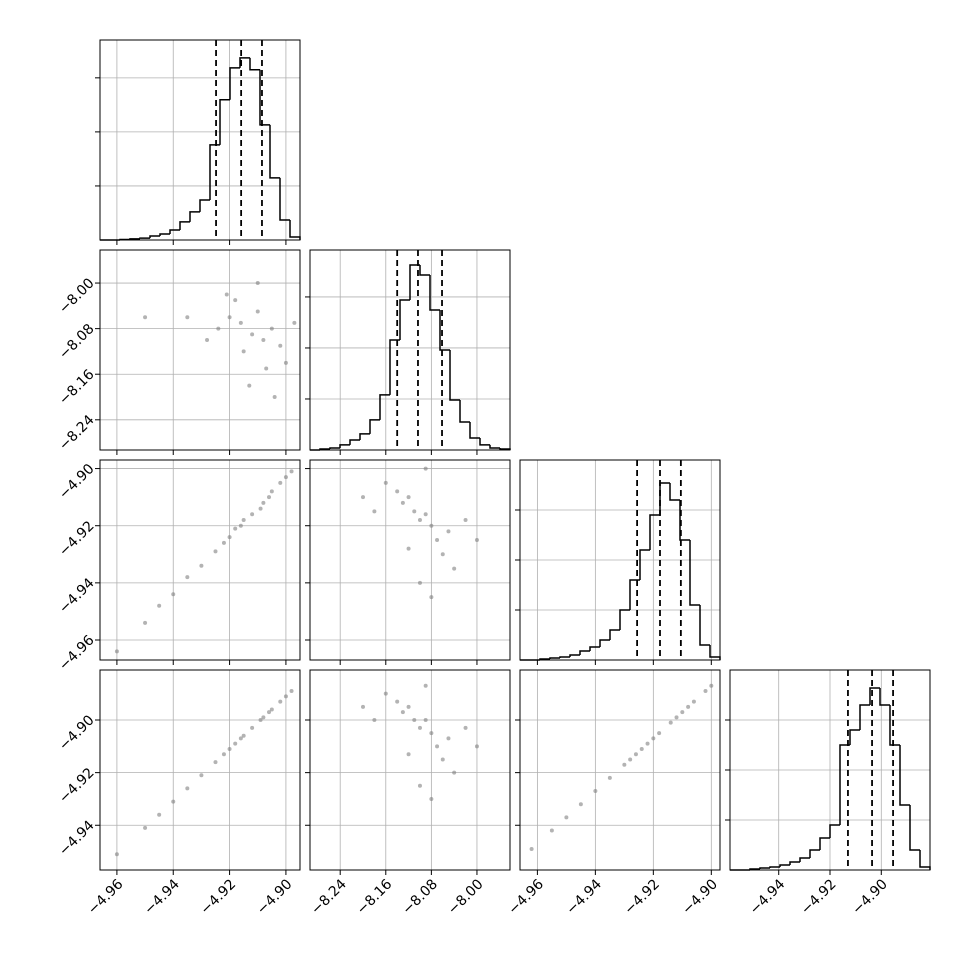 The image size is (970, 974). I want to click on x-tick-label: −8.16, so click(375, 897).